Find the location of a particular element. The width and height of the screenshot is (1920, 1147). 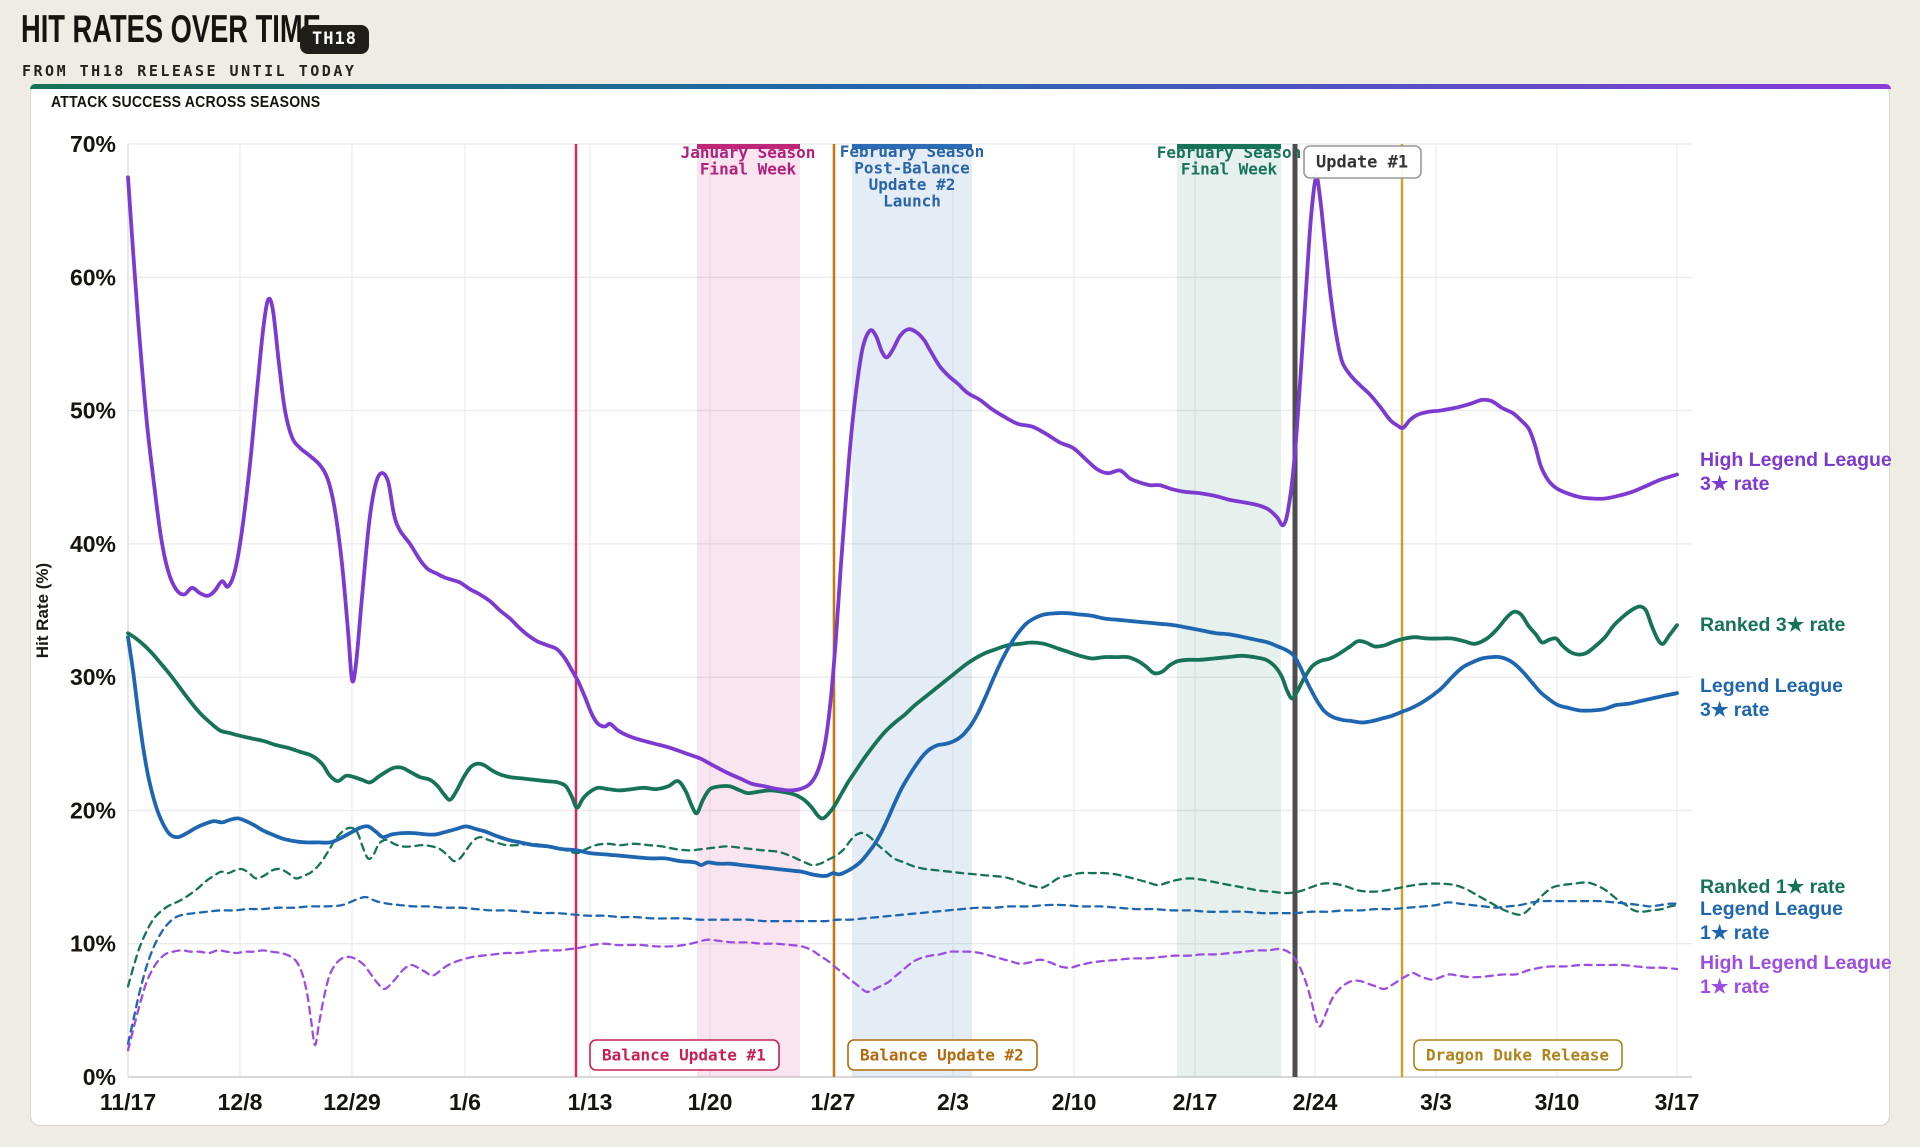

card-accent-bar is located at coordinates (960, 86).